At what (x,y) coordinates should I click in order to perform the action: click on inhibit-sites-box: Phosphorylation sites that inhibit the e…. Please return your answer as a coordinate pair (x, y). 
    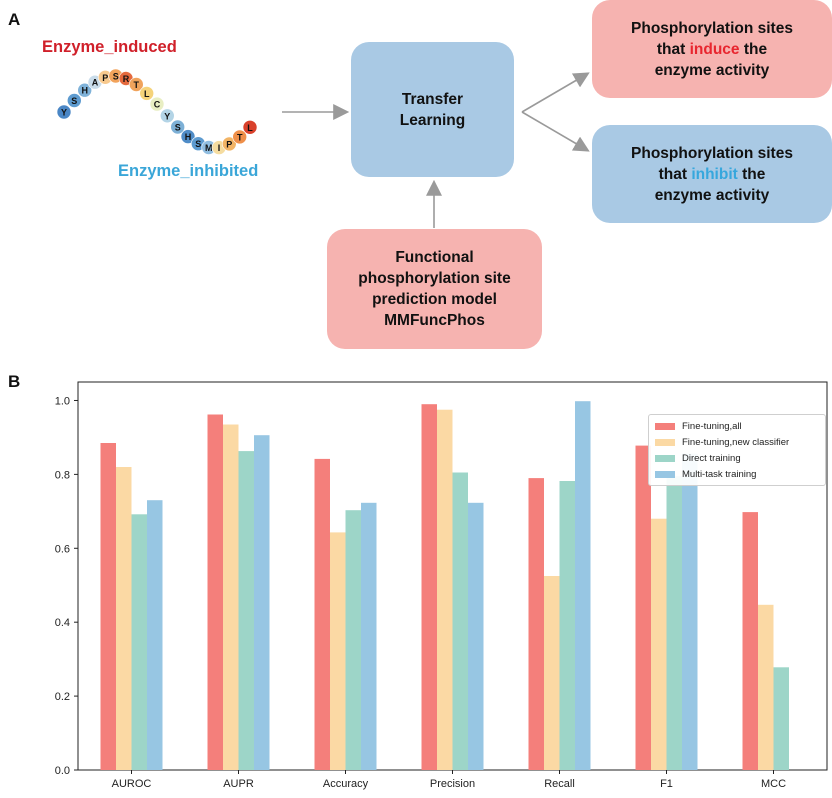
    Looking at the image, I should click on (712, 174).